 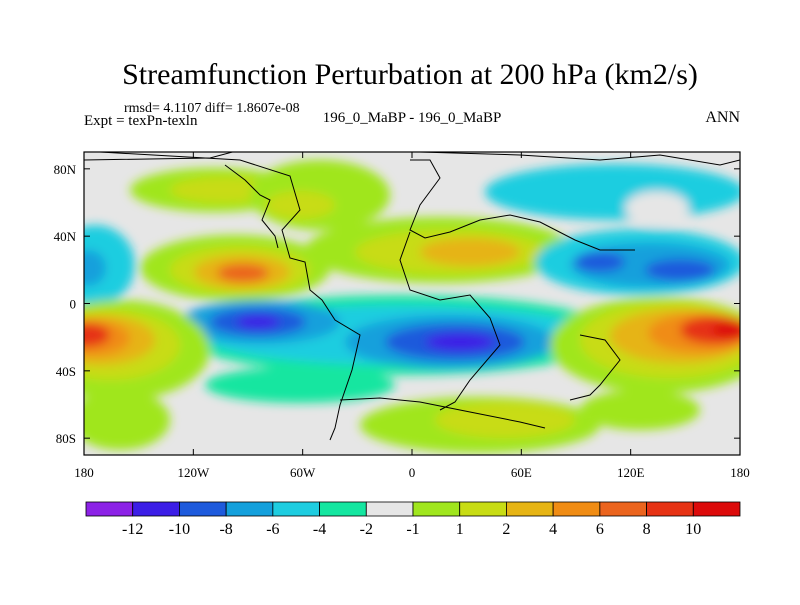 I want to click on colorbar-label: -12, so click(x=132, y=529).